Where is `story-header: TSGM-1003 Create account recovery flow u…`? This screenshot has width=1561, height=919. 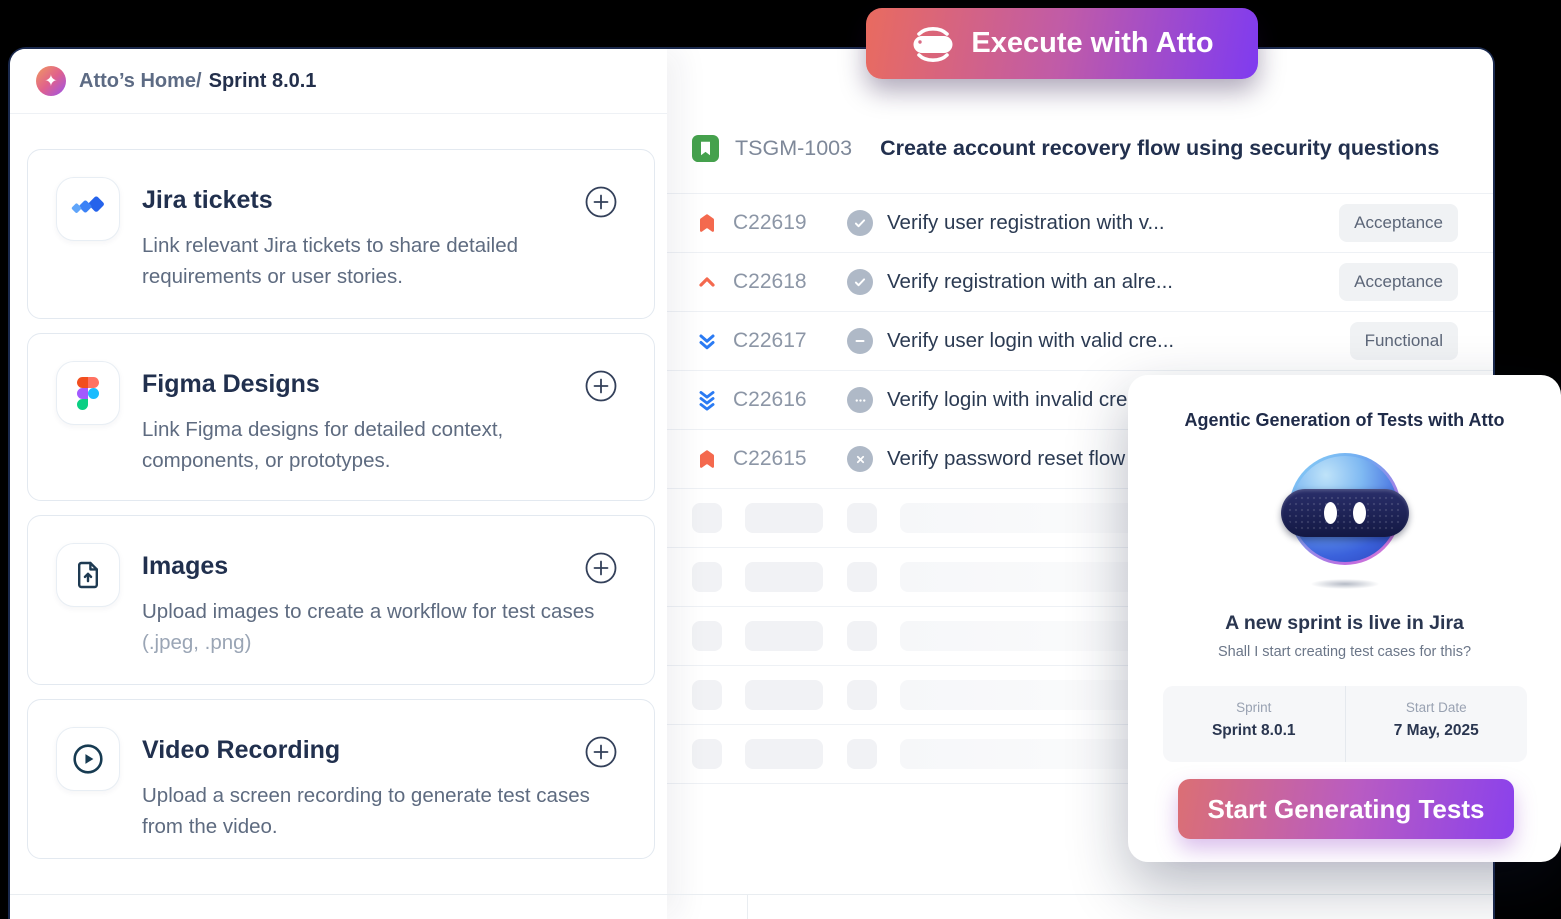
story-header: TSGM-1003 Create account recovery flow u… is located at coordinates (1080, 121).